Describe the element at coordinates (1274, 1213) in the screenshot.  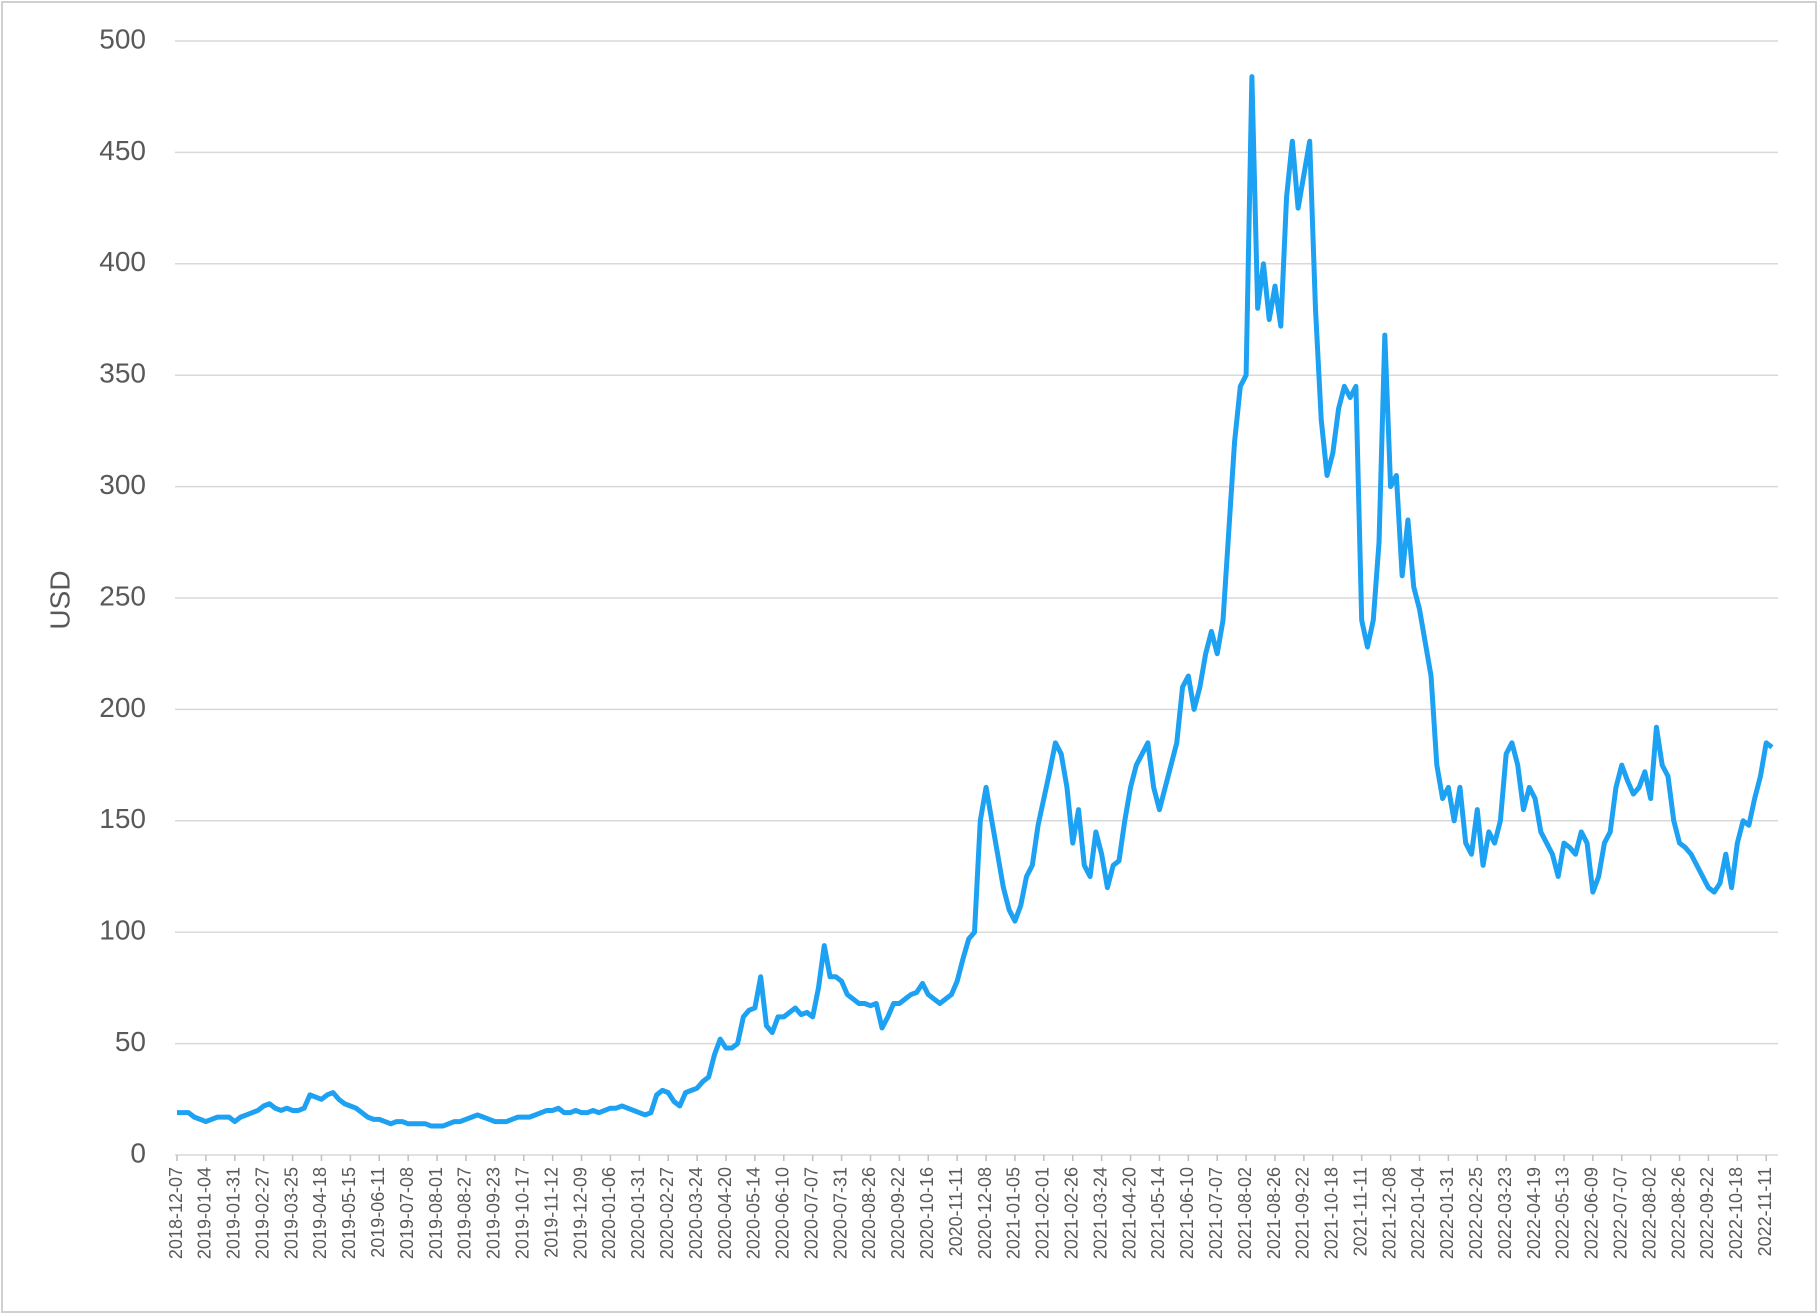
I see `x-tick-label: 2021-08-26` at that location.